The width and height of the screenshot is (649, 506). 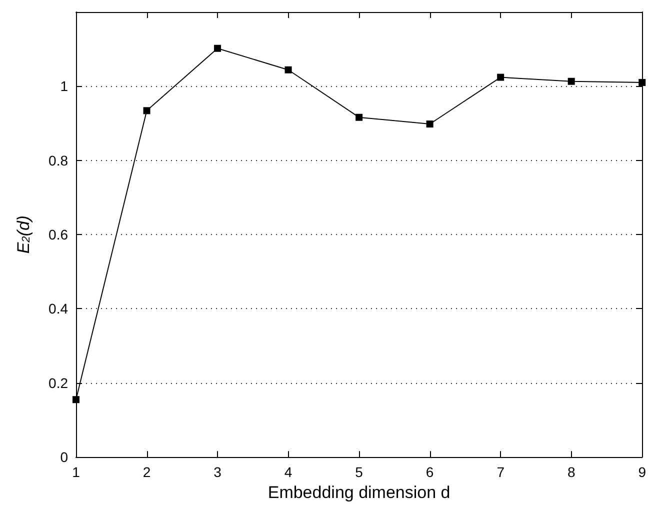 I want to click on x-axis-title: Embedding dimension d, so click(x=359, y=492).